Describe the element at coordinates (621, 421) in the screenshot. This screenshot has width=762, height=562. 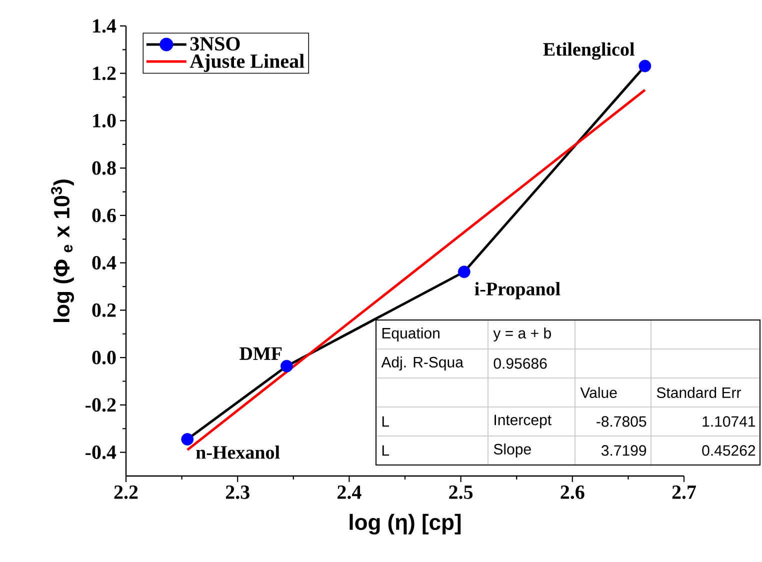
I see `annotation: -8.7805` at that location.